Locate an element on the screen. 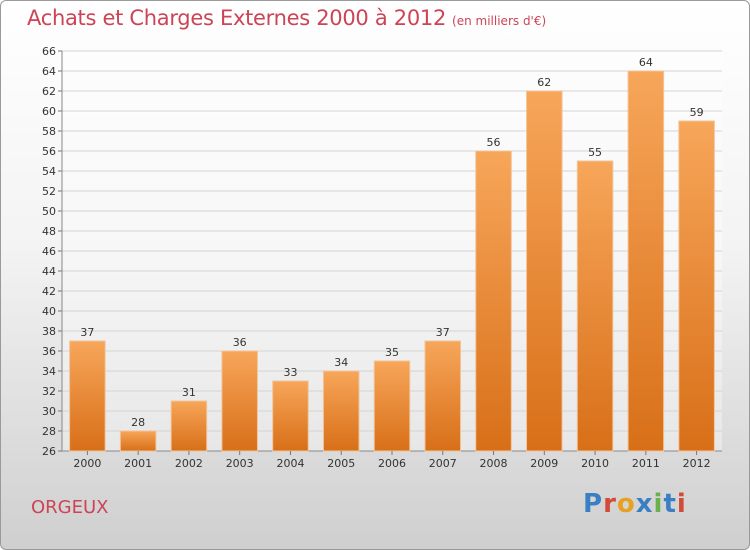 This screenshot has width=750, height=550. x-tick-label: 2010 is located at coordinates (595, 463).